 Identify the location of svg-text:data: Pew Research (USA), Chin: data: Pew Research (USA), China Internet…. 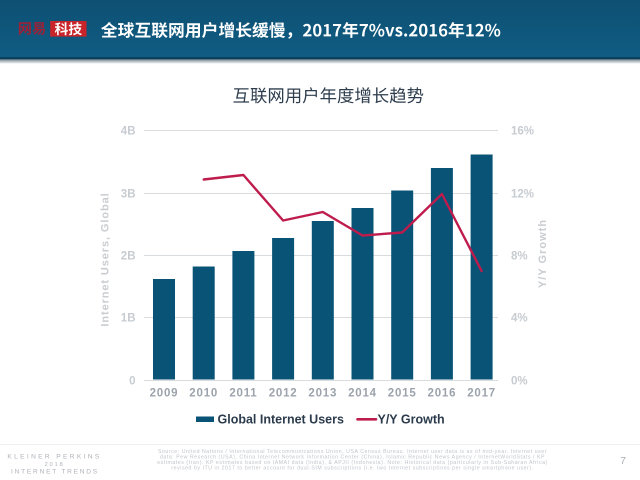
(352, 458).